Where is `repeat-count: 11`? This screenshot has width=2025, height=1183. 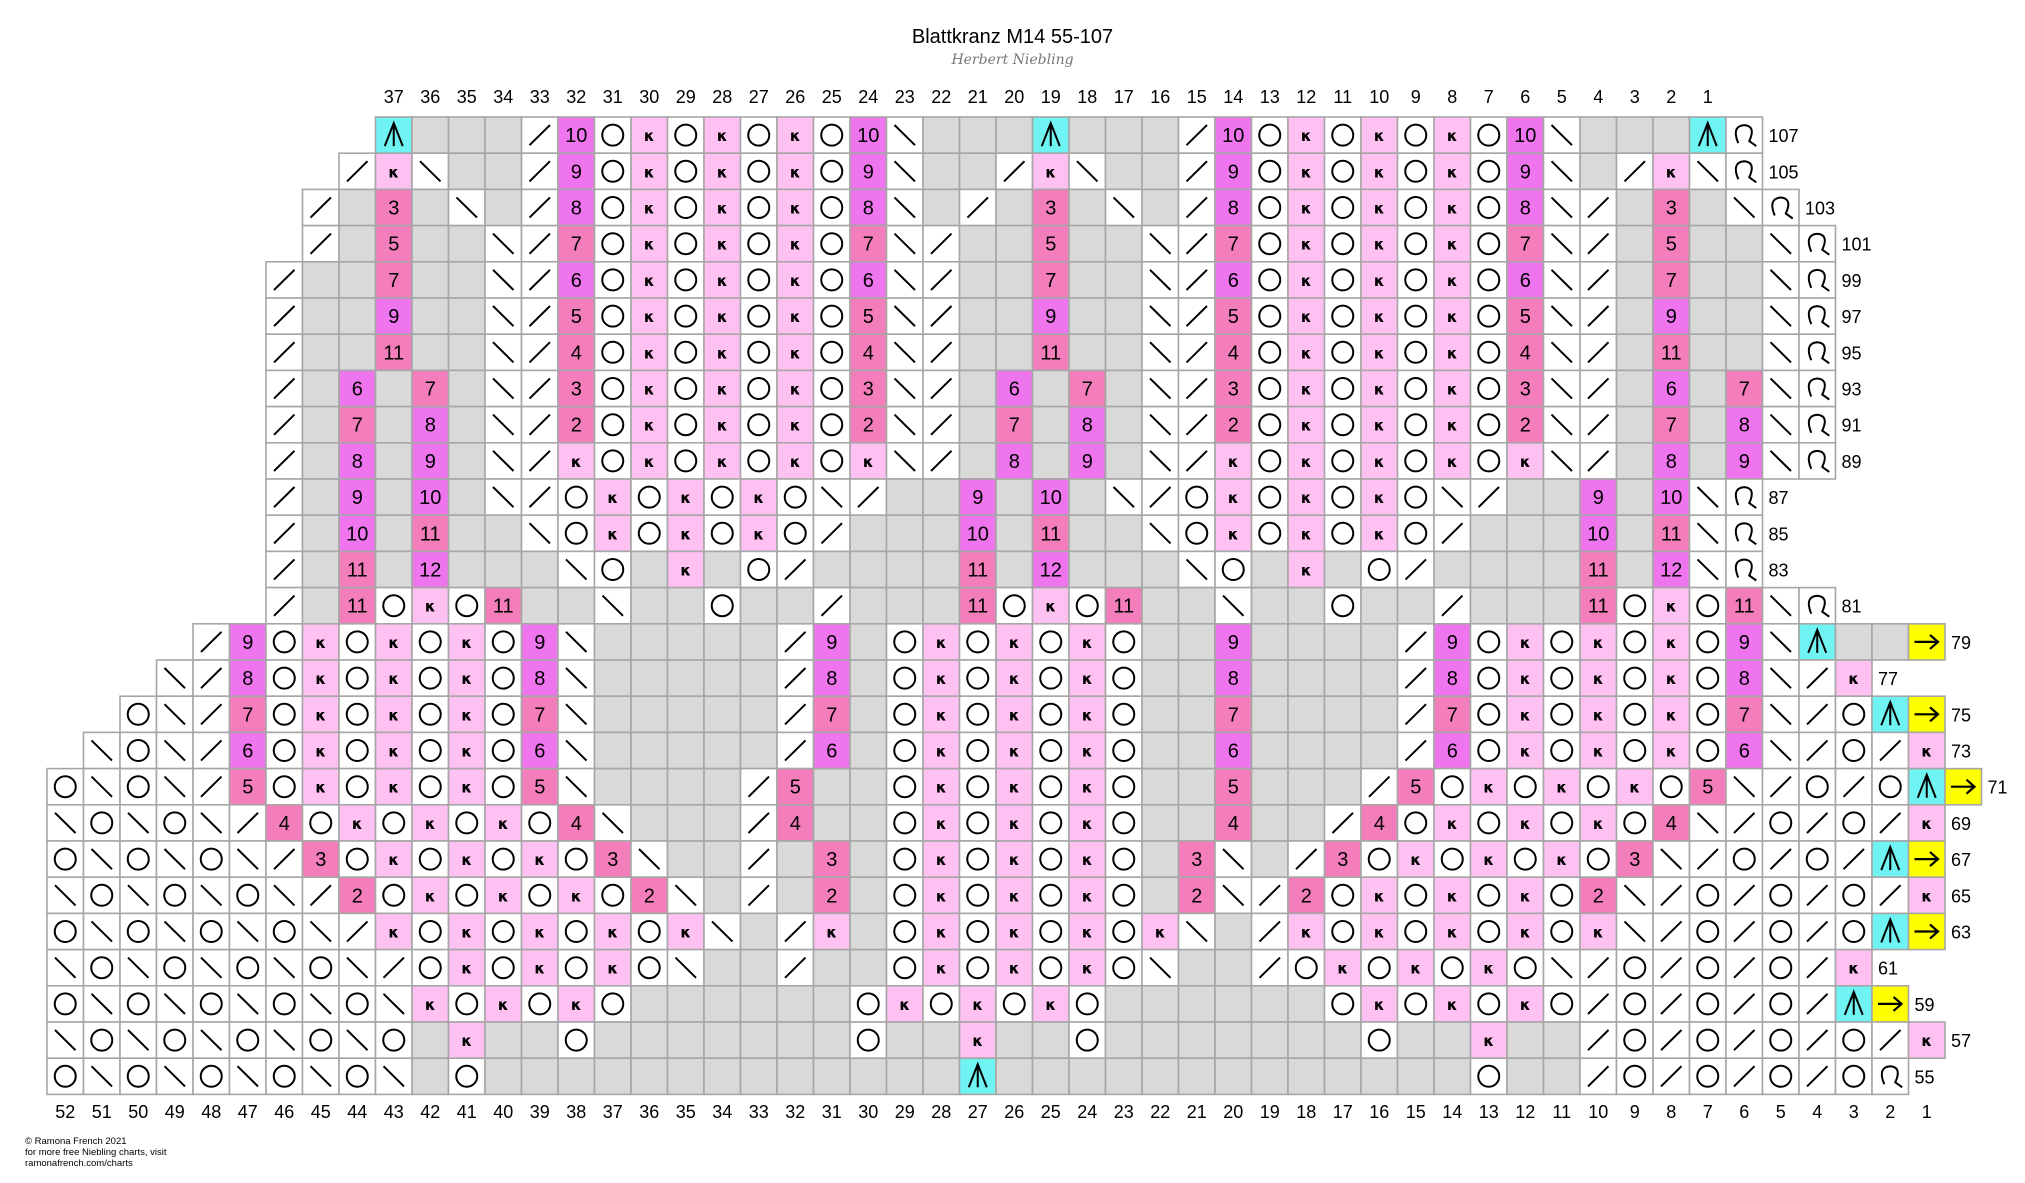 repeat-count: 11 is located at coordinates (357, 607).